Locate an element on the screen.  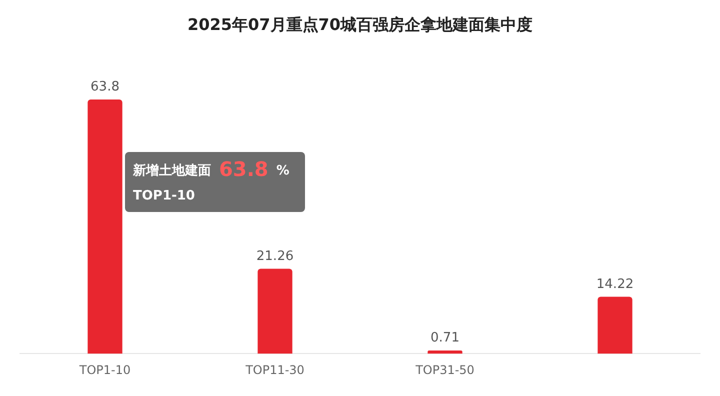
data-label: 21.26 is located at coordinates (275, 256).